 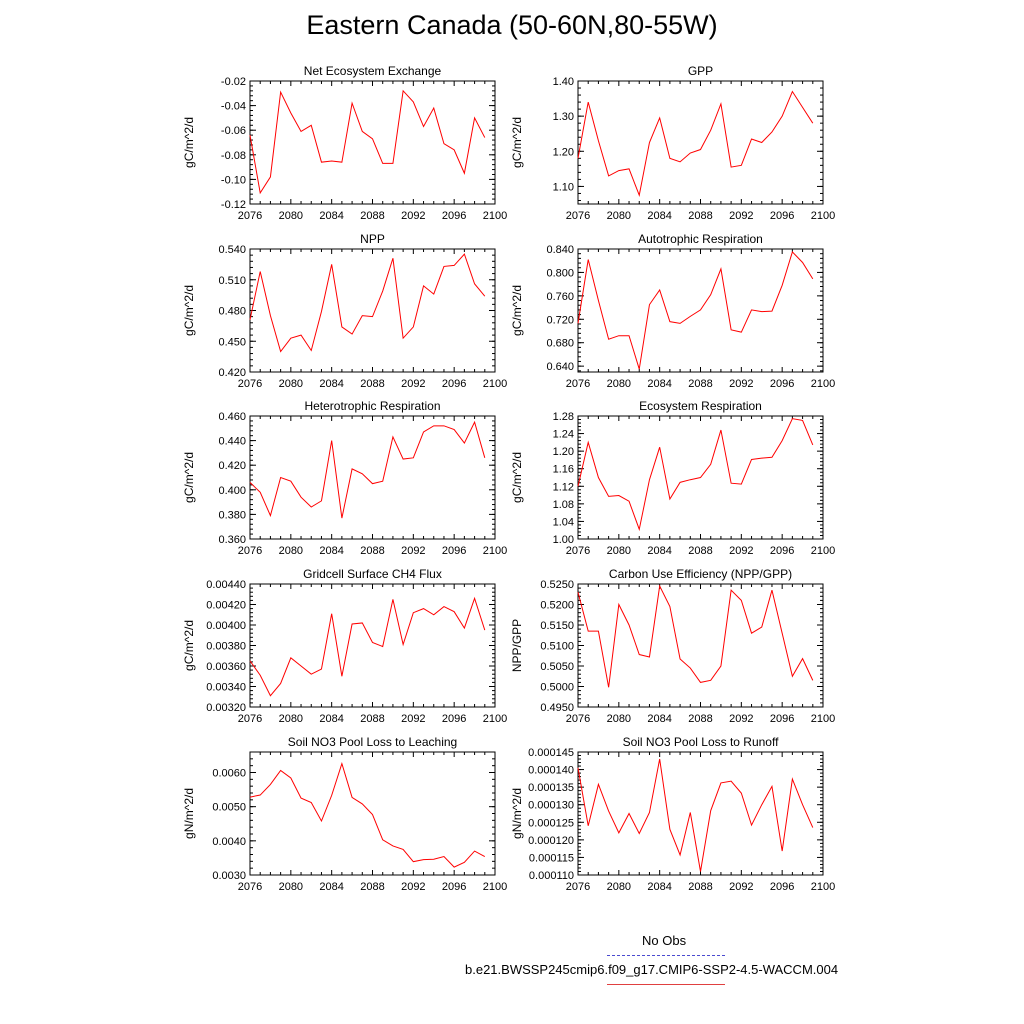 I want to click on y-tick-label: 0.00340, so click(x=226, y=688).